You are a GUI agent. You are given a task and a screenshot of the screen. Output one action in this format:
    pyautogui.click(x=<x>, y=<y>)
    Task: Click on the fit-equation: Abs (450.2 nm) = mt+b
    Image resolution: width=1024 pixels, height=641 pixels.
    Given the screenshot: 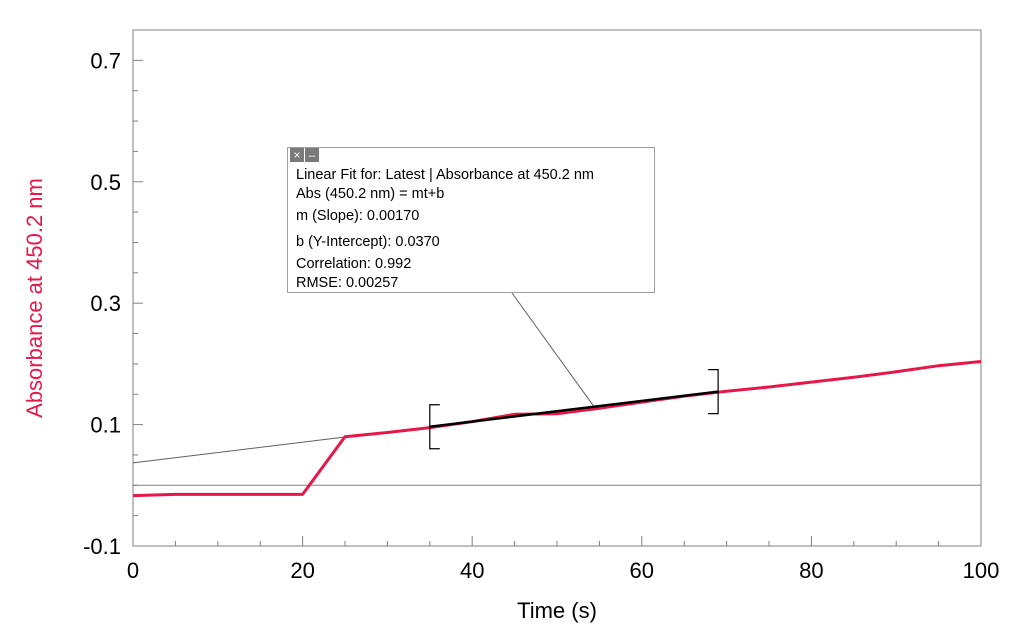 What is the action you would take?
    pyautogui.click(x=370, y=194)
    